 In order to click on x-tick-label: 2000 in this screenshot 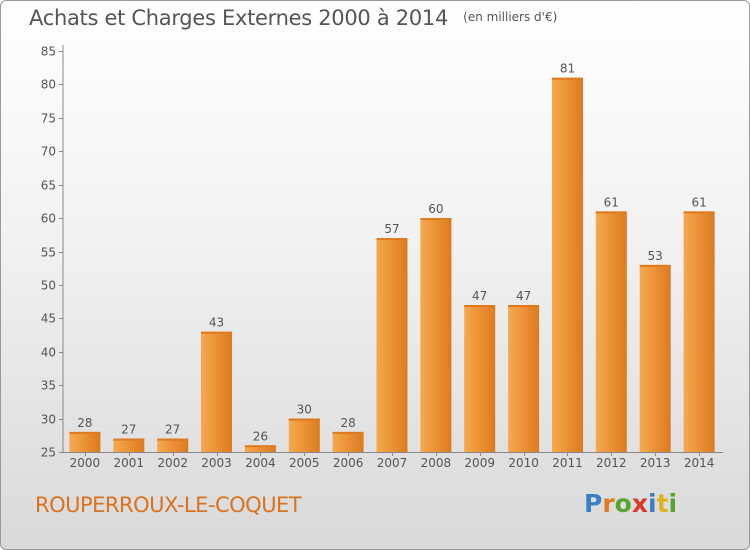, I will do `click(85, 463)`.